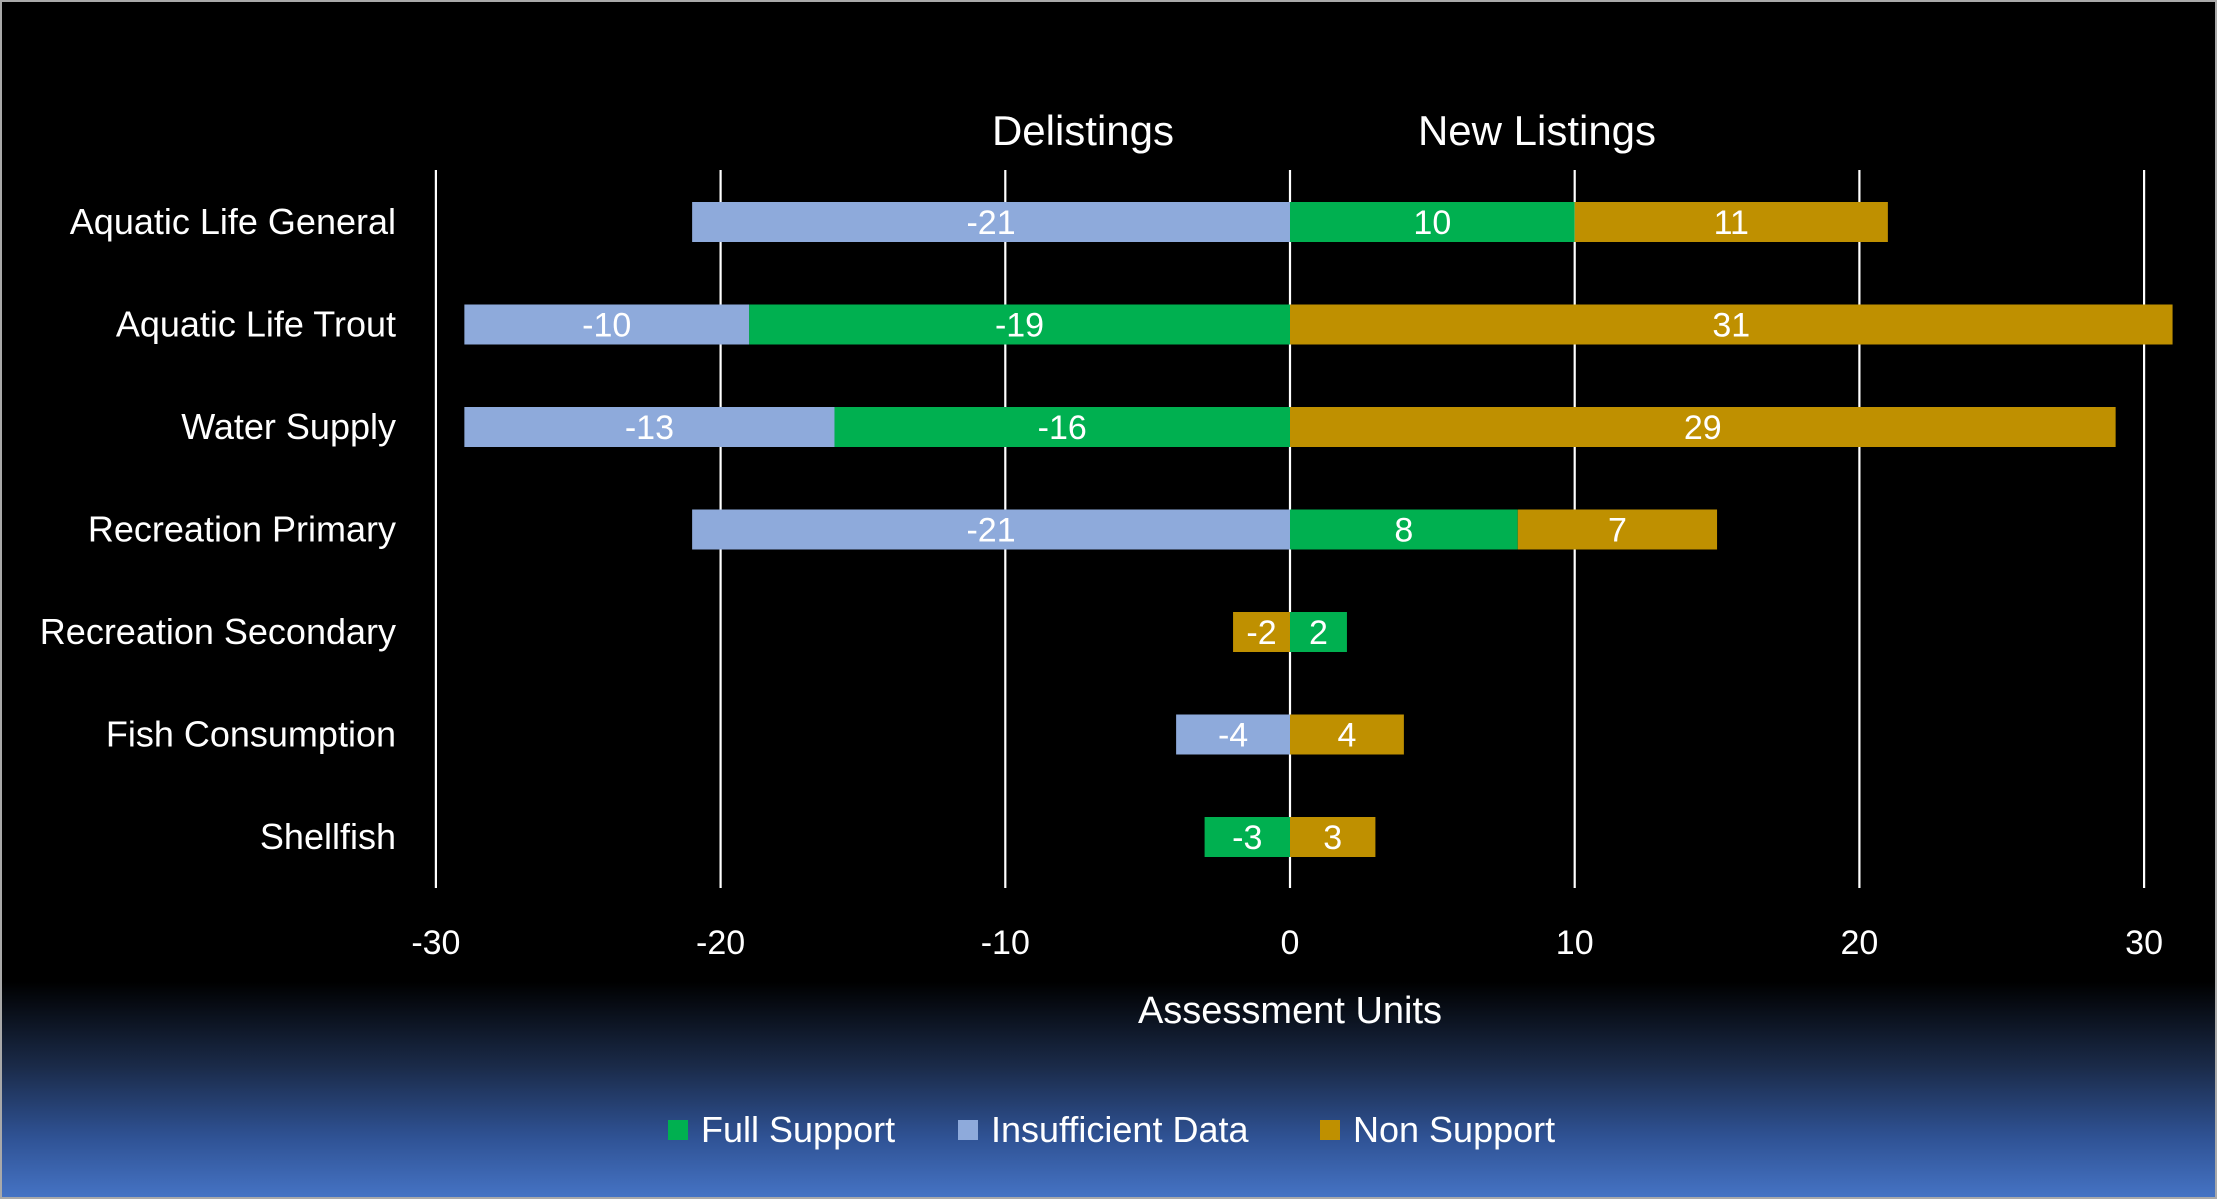 Image resolution: width=2217 pixels, height=1199 pixels. I want to click on x-tick-labels: -30 -20 -10 0 10 20 30, so click(1287, 943).